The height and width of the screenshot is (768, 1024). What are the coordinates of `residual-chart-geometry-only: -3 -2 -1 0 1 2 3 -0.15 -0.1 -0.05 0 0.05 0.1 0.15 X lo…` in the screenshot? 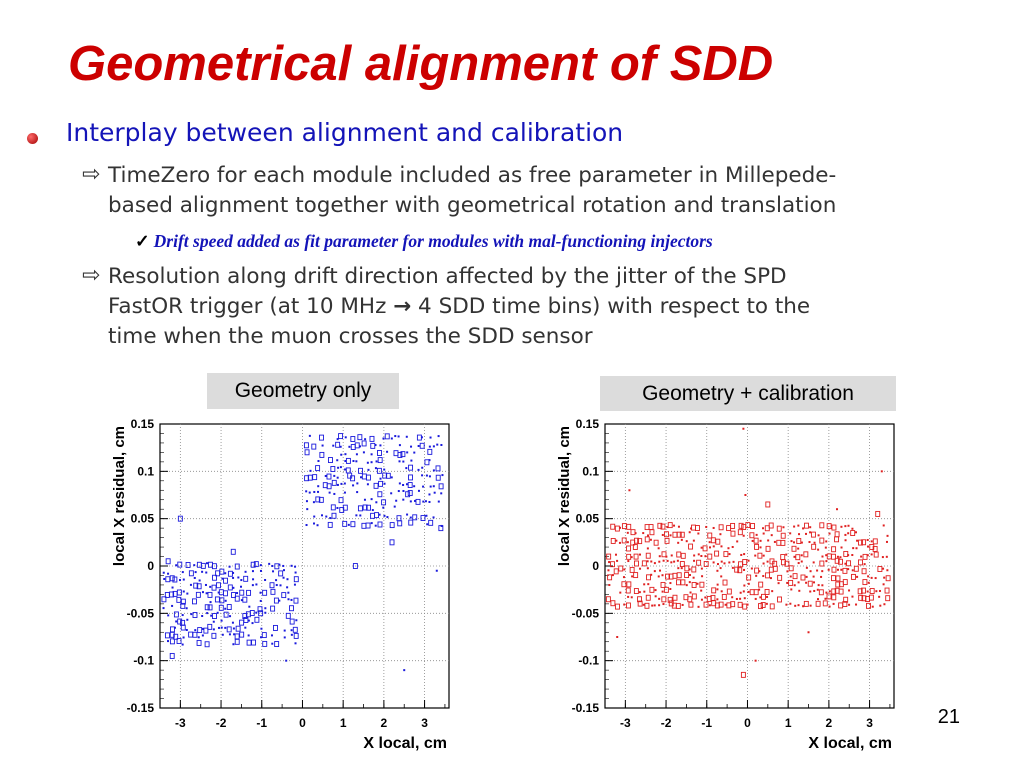 It's located at (280, 584).